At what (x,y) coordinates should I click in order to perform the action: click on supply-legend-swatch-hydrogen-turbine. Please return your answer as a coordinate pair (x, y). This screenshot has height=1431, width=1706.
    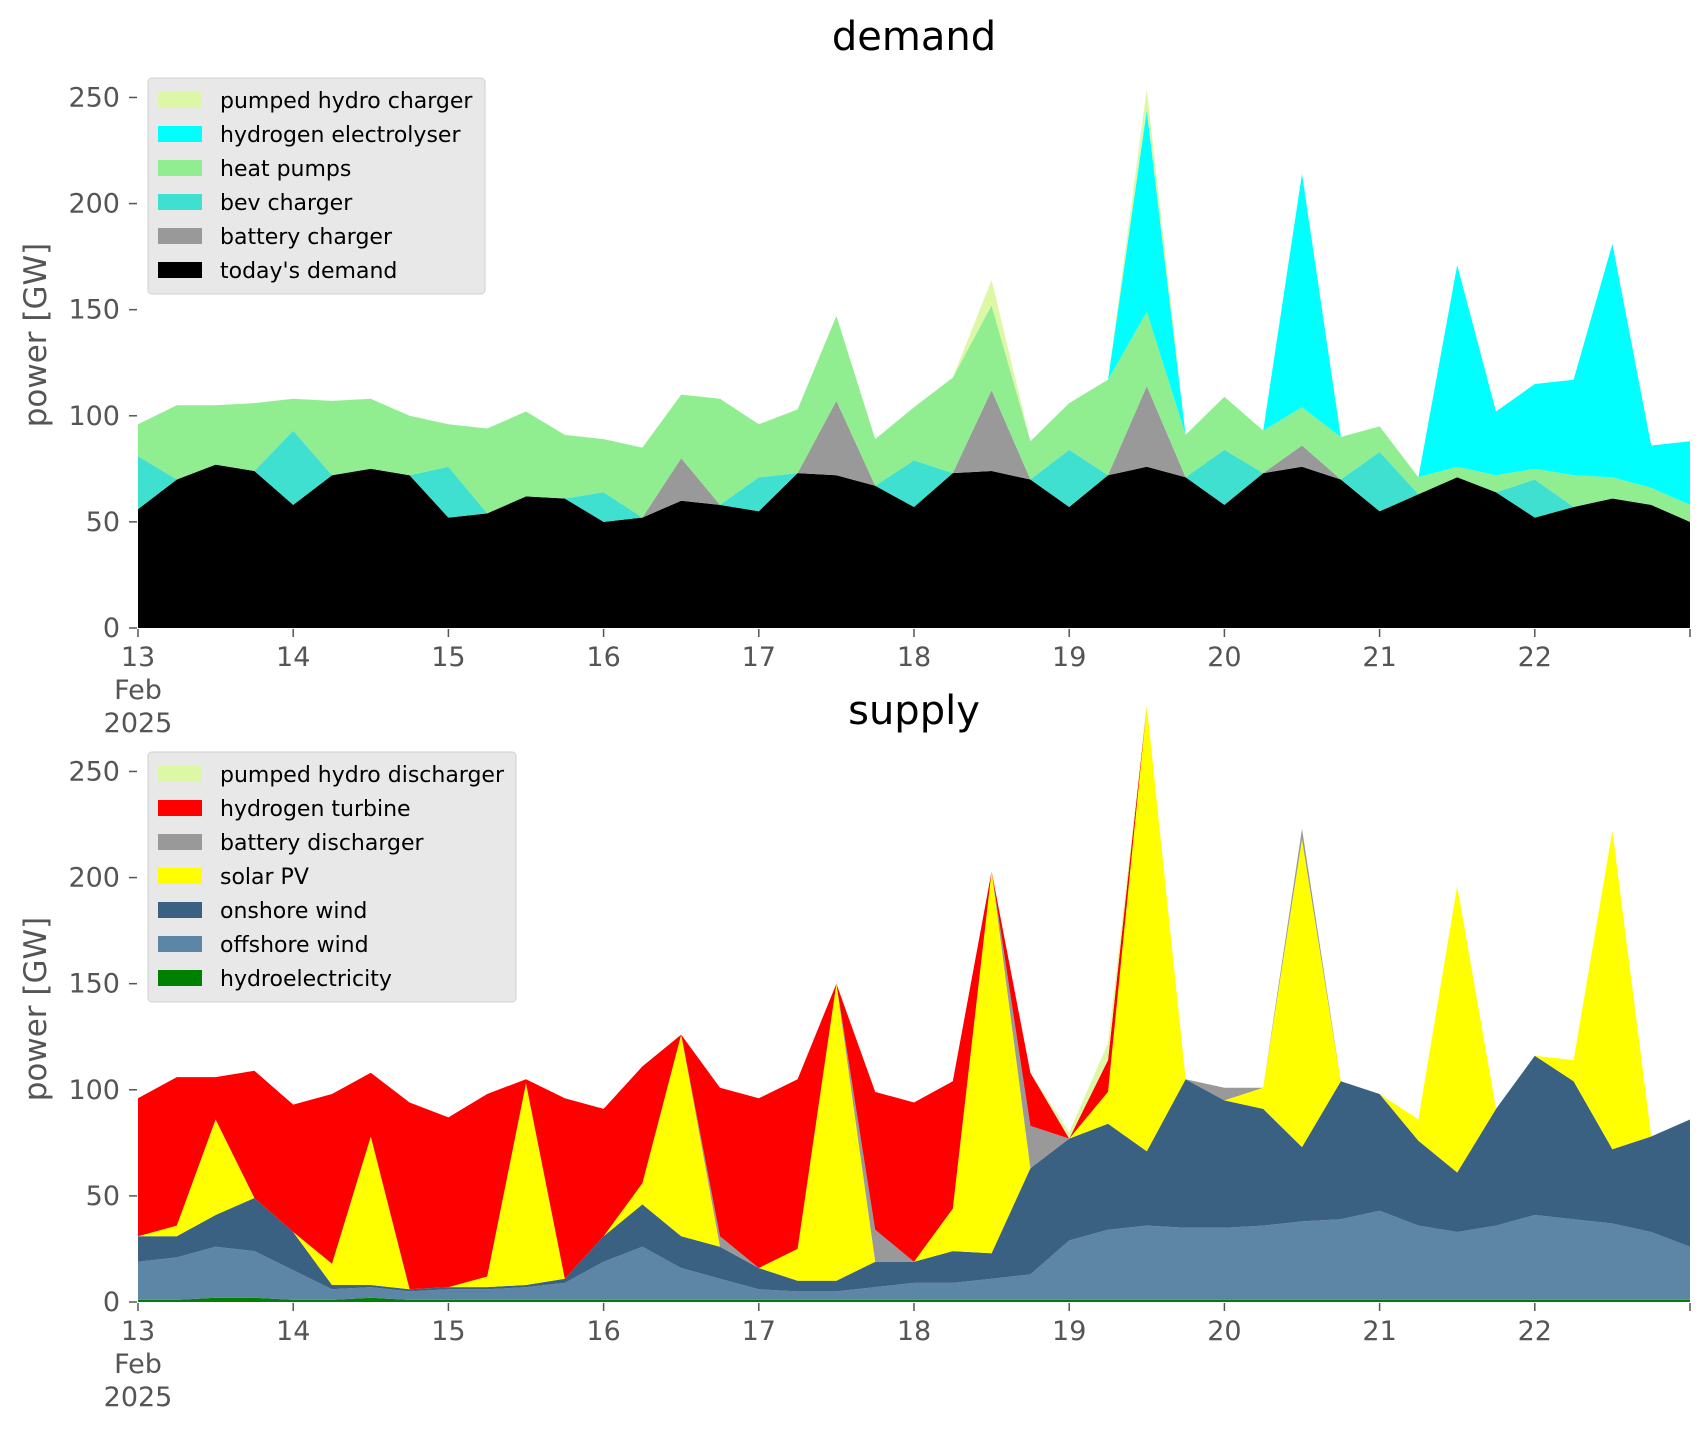
    Looking at the image, I should click on (180, 808).